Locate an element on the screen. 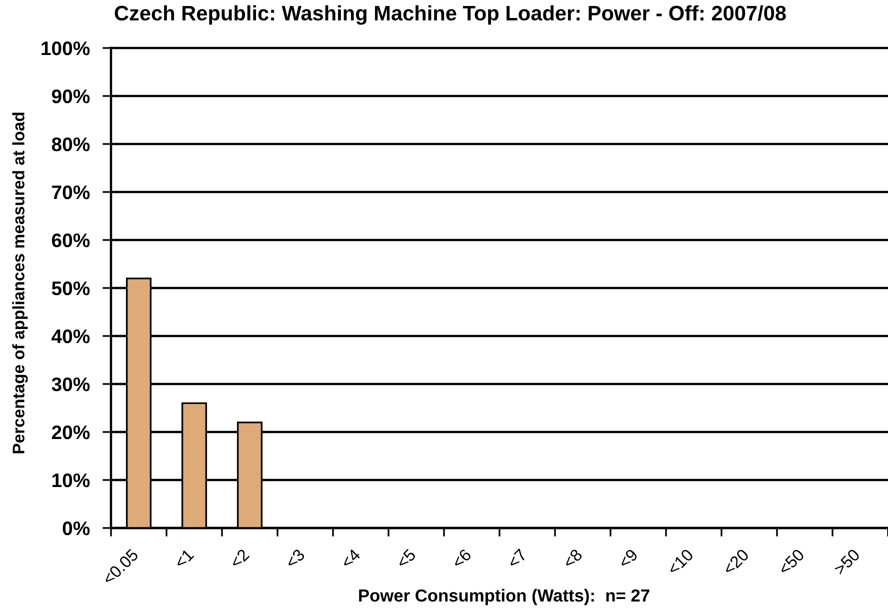  x-tick-label: <20 is located at coordinates (736, 562).